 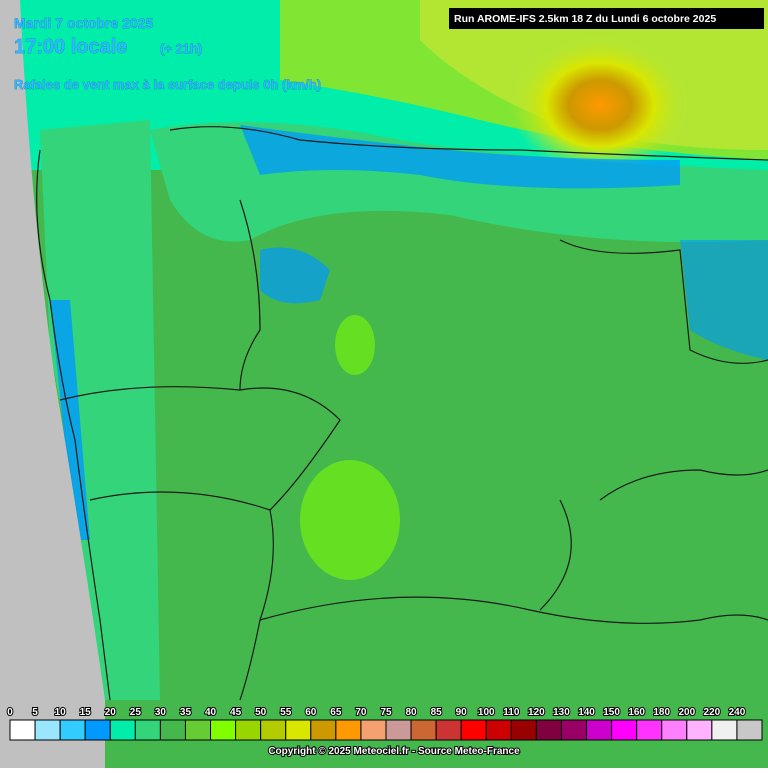 What do you see at coordinates (236, 712) in the screenshot?
I see `legend-label: 45` at bounding box center [236, 712].